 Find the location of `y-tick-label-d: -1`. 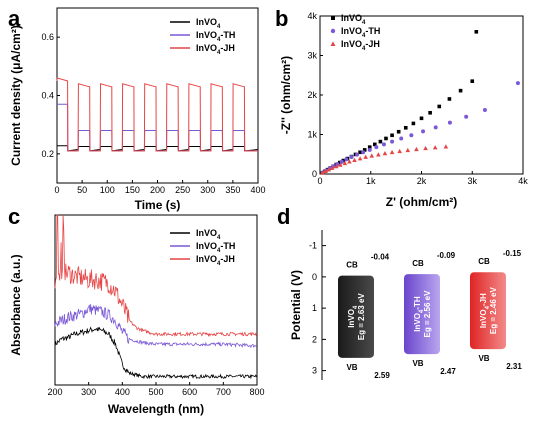

y-tick-label-d: -1 is located at coordinates (313, 246).